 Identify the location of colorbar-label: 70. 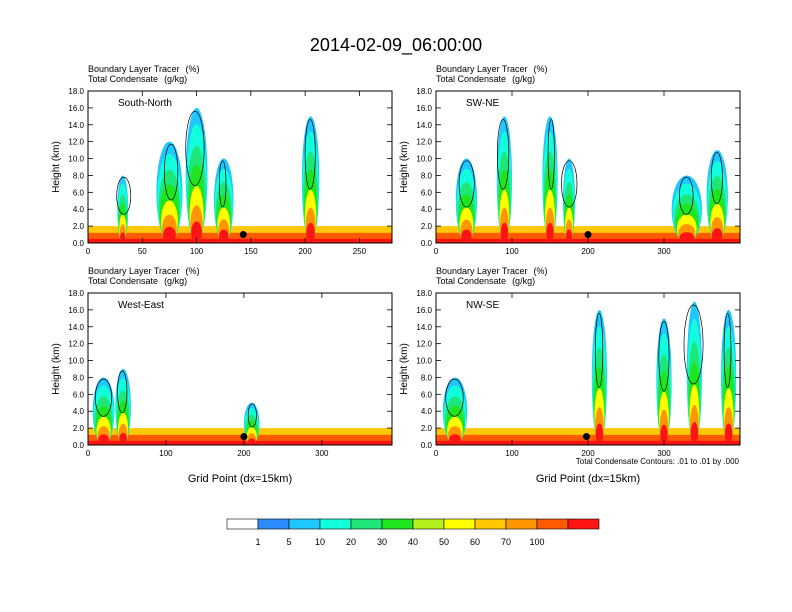
(506, 542).